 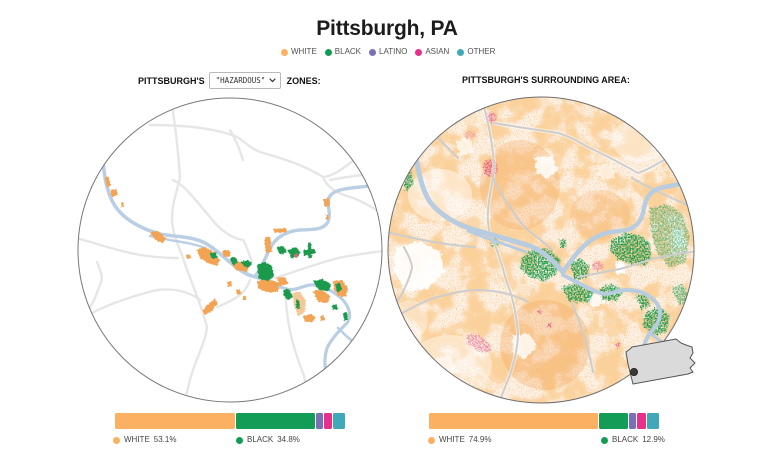 What do you see at coordinates (279, 282) in the screenshot?
I see `black-population-patches` at bounding box center [279, 282].